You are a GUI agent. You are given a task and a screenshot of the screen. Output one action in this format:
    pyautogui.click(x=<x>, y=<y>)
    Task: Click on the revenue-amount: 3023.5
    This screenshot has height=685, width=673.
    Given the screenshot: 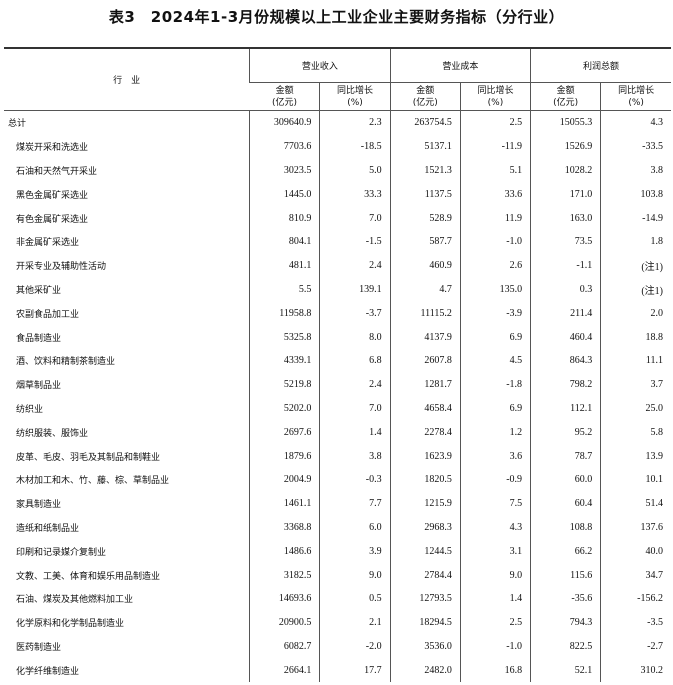 What is the action you would take?
    pyautogui.click(x=284, y=170)
    